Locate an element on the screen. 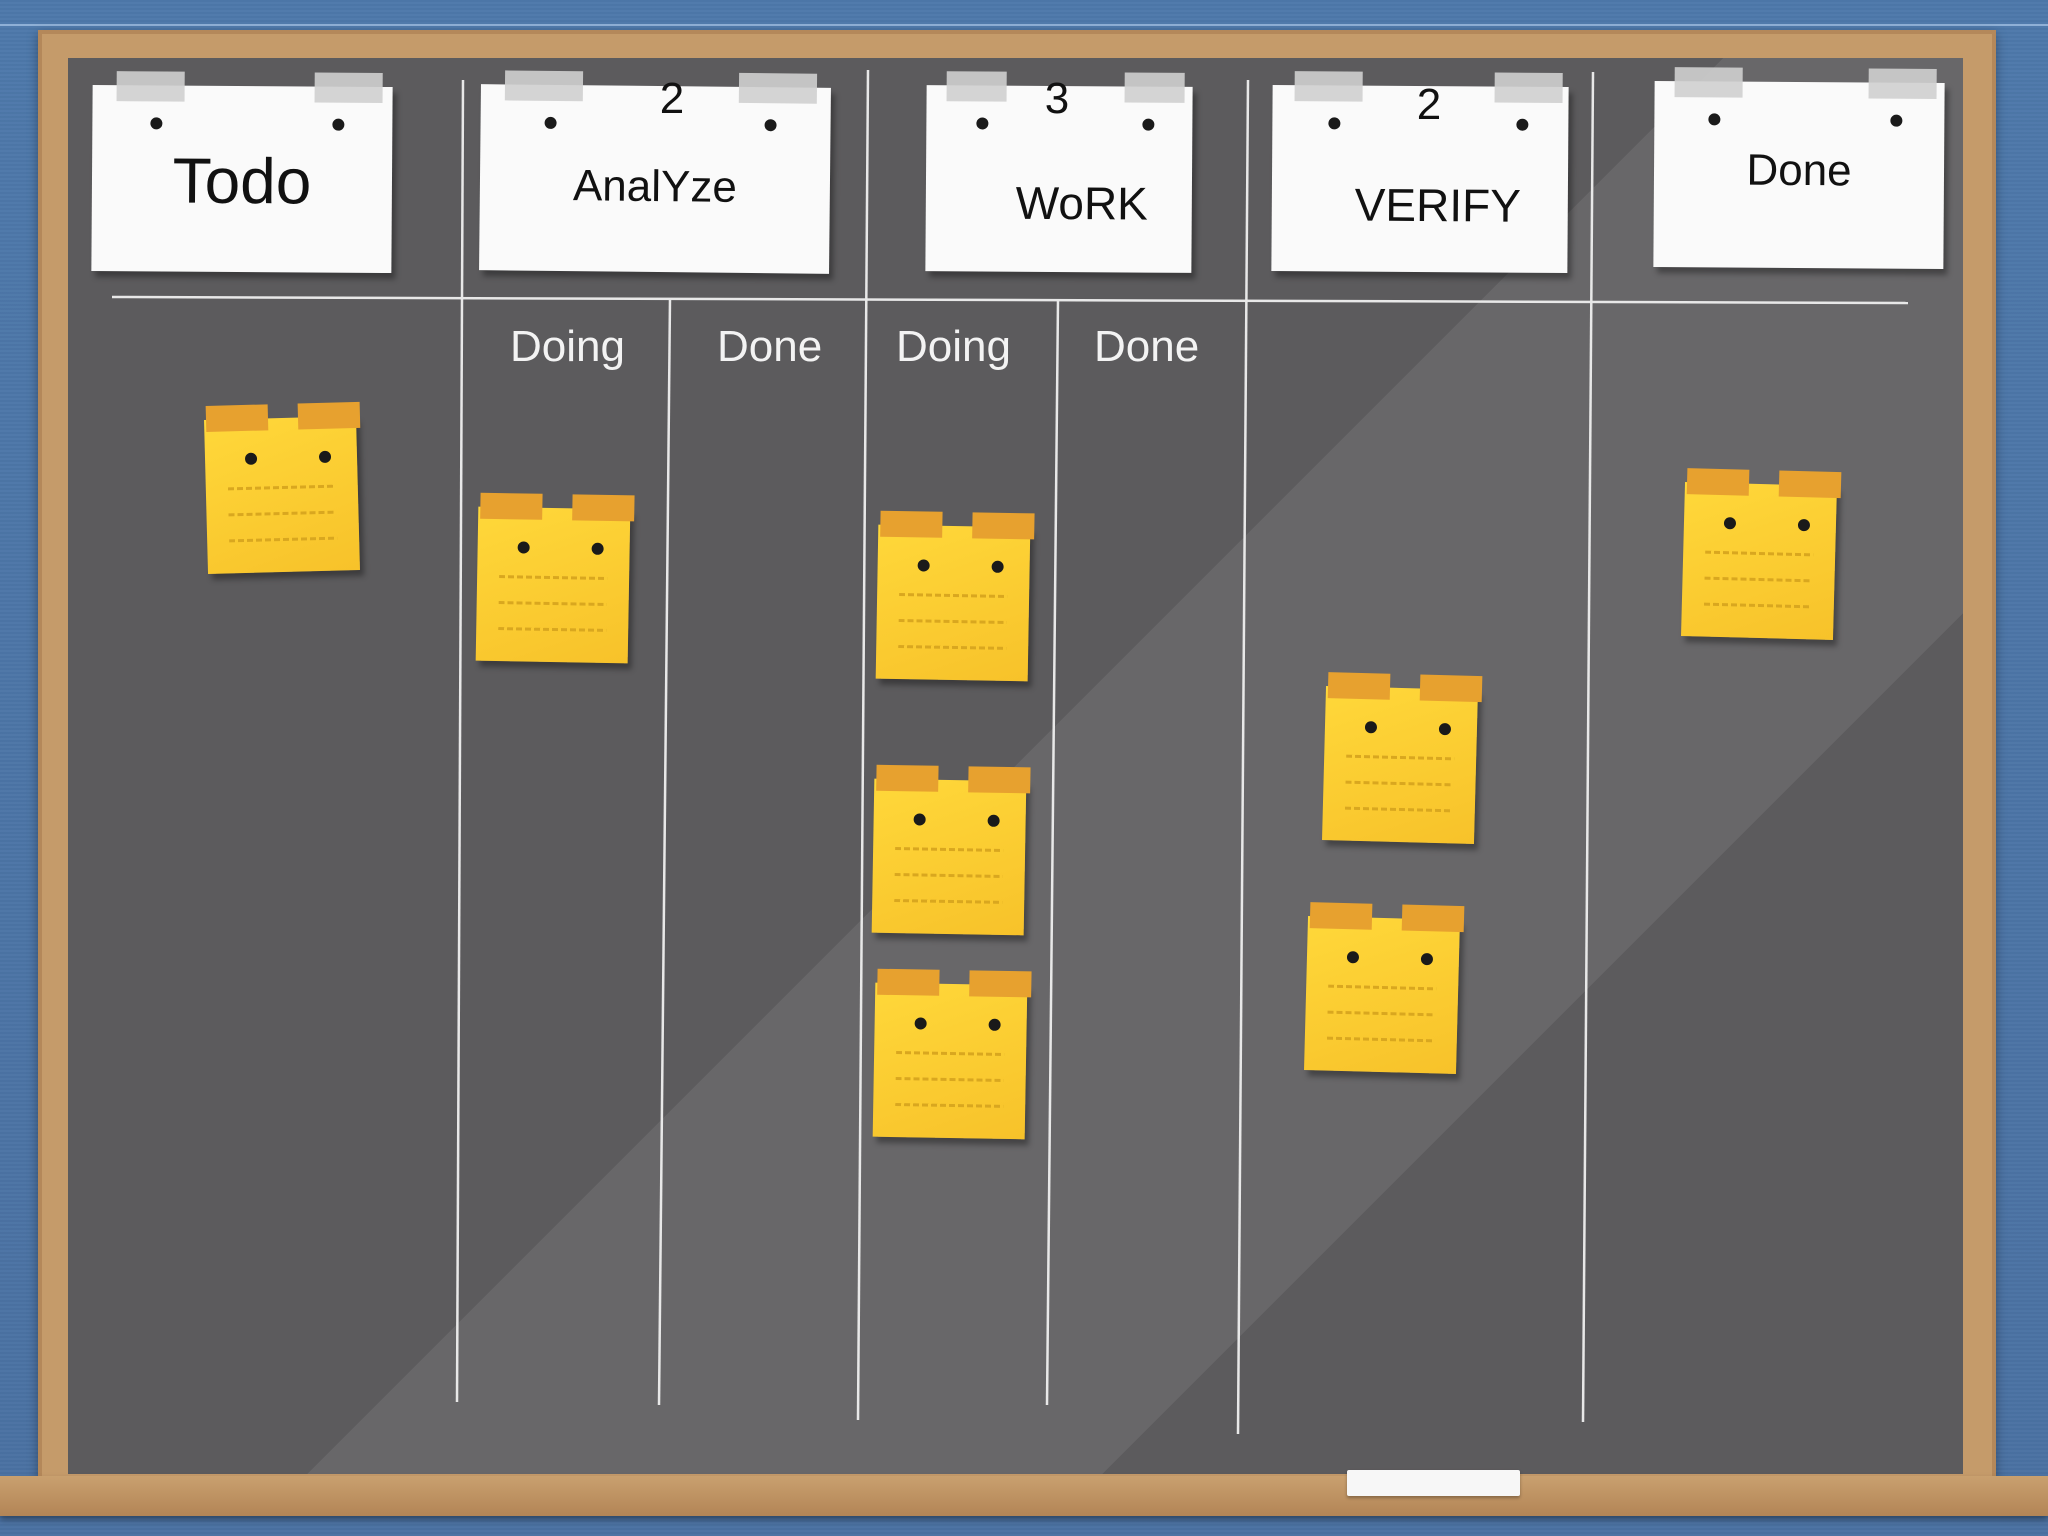  column-title: AnalYze is located at coordinates (655, 186).